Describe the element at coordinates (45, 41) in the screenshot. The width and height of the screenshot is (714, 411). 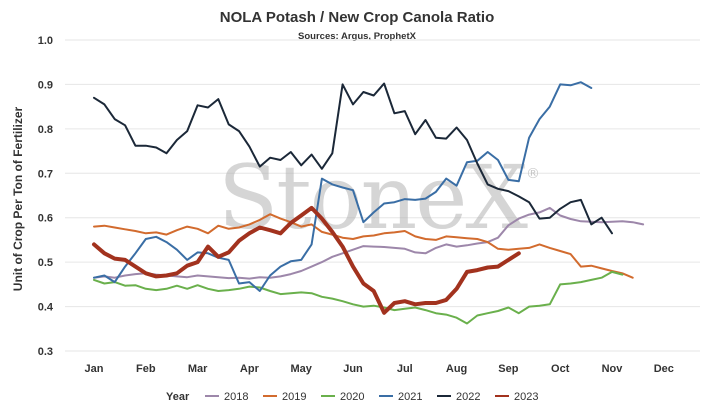
I see `y-tick-label: 1.0` at that location.